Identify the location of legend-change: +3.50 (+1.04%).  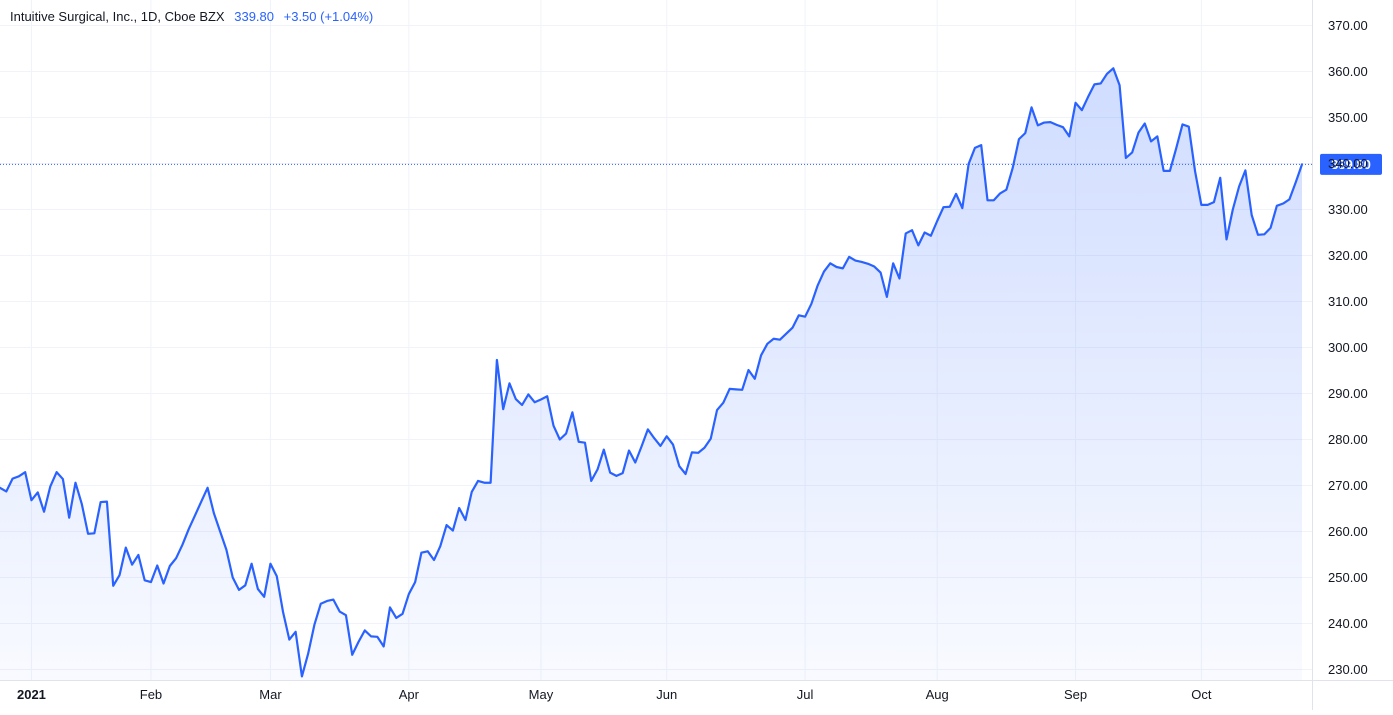
(328, 16).